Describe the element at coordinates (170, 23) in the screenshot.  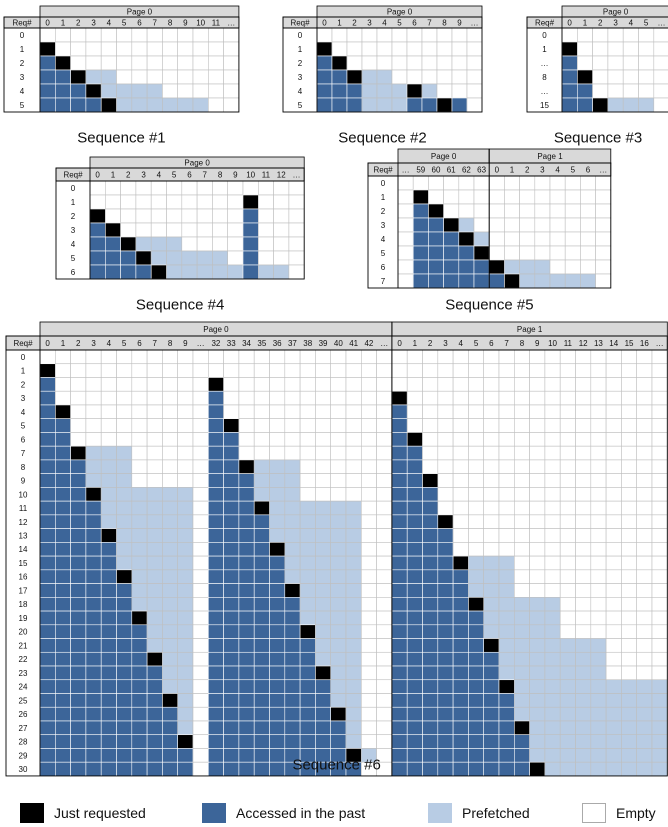
I see `column-label: 8` at that location.